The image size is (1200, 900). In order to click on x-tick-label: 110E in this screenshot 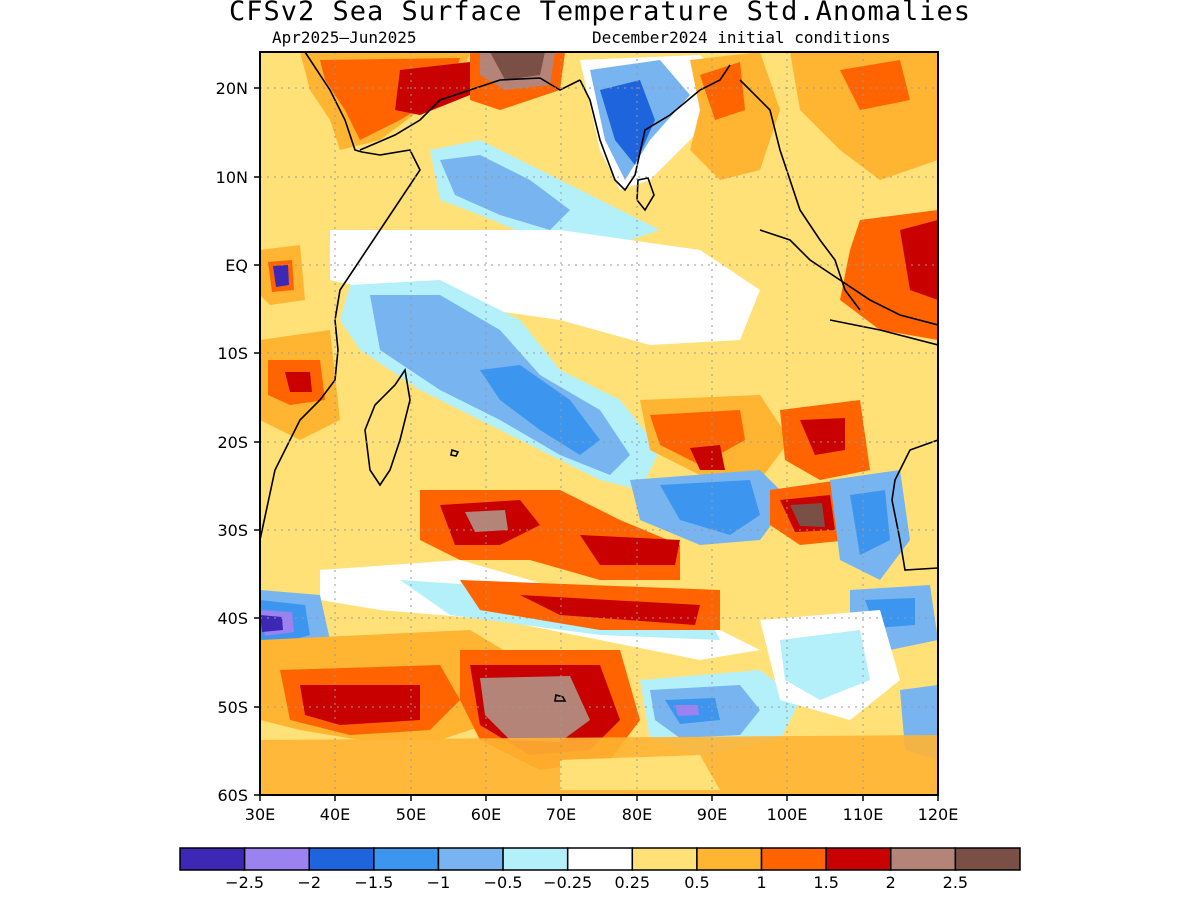, I will do `click(863, 814)`.